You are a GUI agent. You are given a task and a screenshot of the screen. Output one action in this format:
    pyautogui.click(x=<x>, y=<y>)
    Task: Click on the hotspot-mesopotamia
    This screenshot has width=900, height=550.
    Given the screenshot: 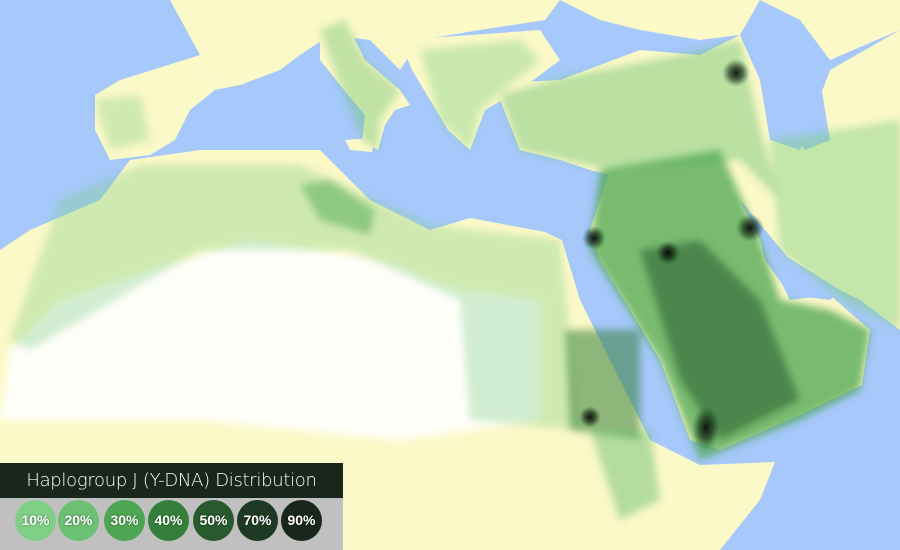 What is the action you would take?
    pyautogui.click(x=750, y=228)
    